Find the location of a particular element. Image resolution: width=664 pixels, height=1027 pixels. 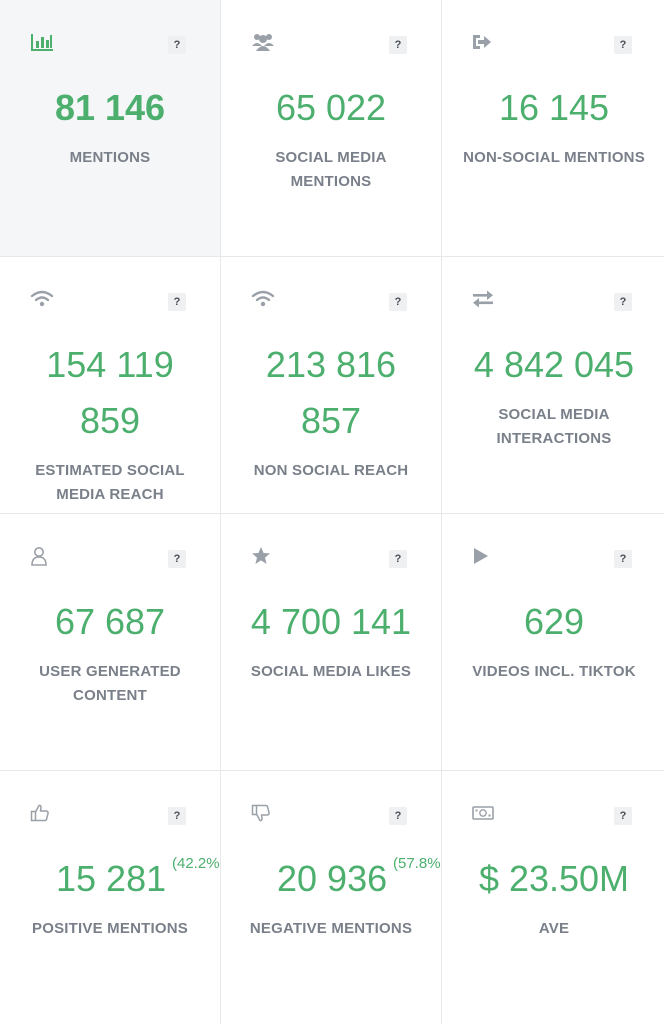

metric-value: 65 022 is located at coordinates (331, 107).